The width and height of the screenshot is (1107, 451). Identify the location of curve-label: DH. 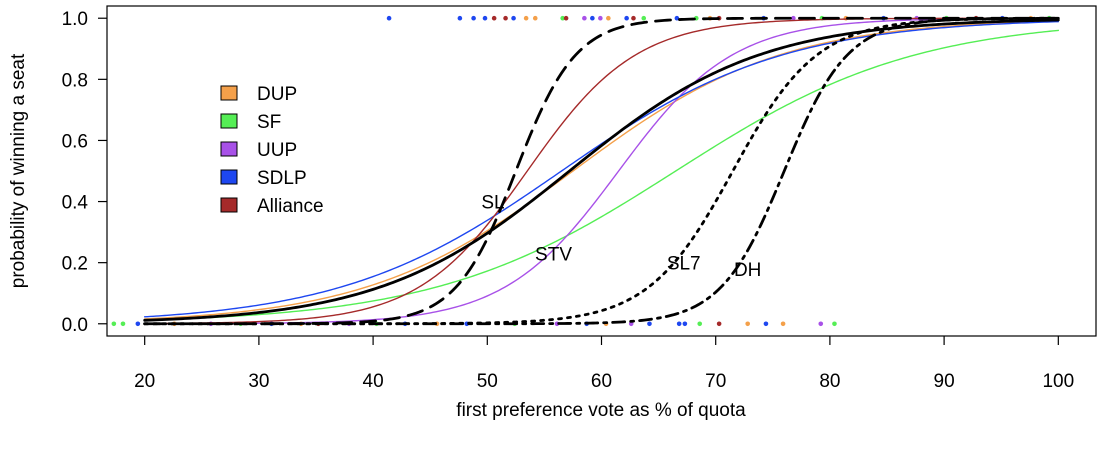
(747, 270).